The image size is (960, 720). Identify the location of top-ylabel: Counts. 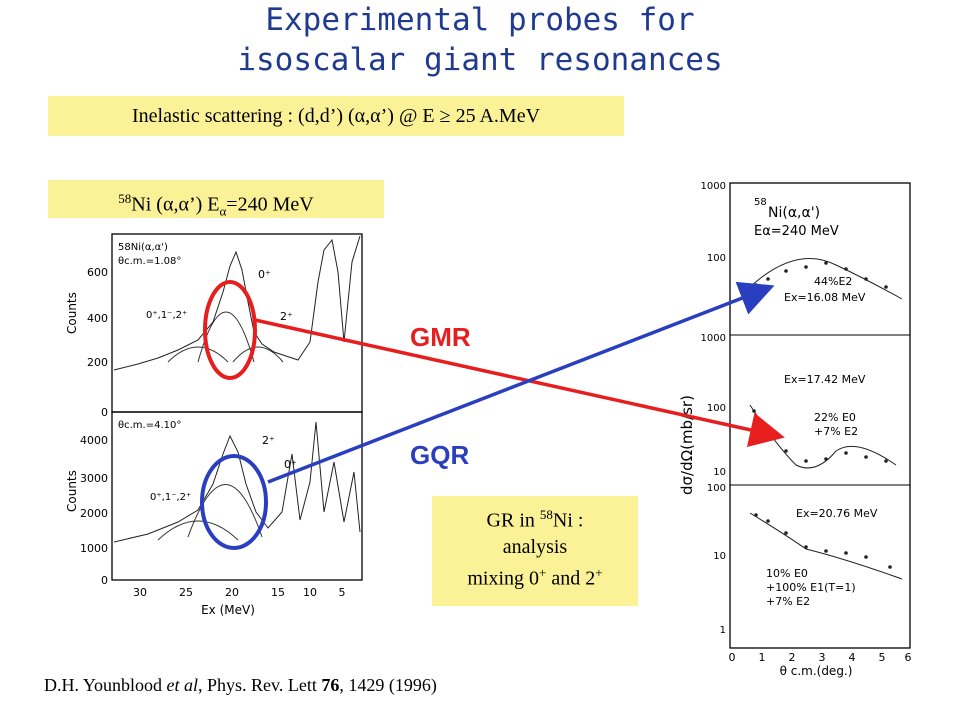
(72, 313).